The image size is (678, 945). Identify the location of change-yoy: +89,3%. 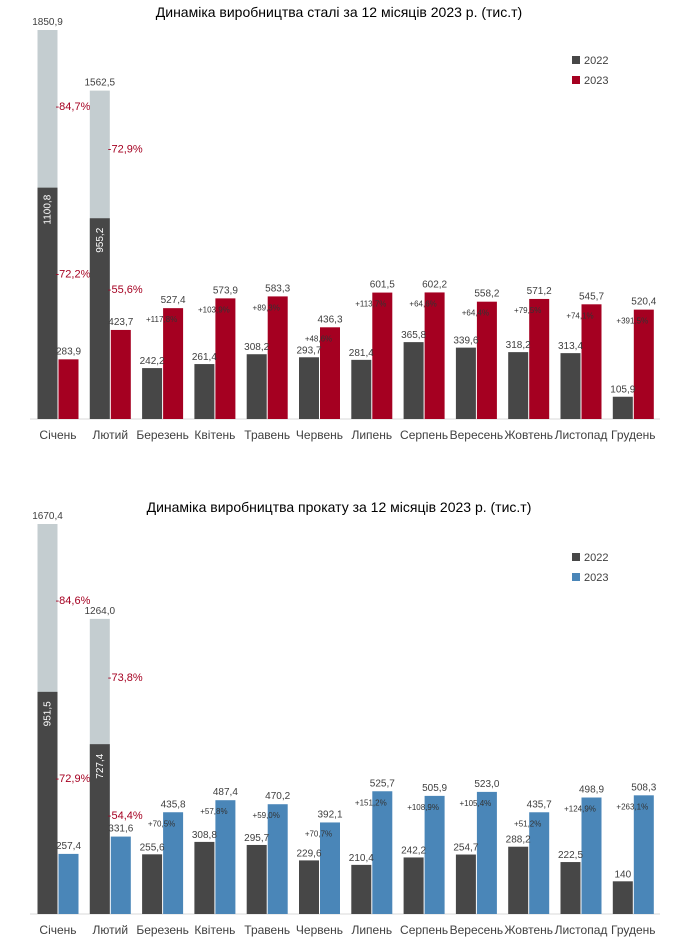
(266, 307).